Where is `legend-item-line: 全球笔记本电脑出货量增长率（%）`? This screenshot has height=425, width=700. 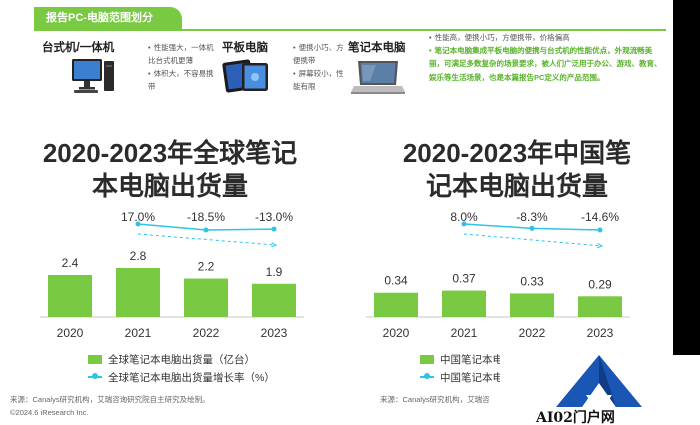
legend-item-line: 全球笔记本电脑出货量增长率（%） is located at coordinates (181, 377).